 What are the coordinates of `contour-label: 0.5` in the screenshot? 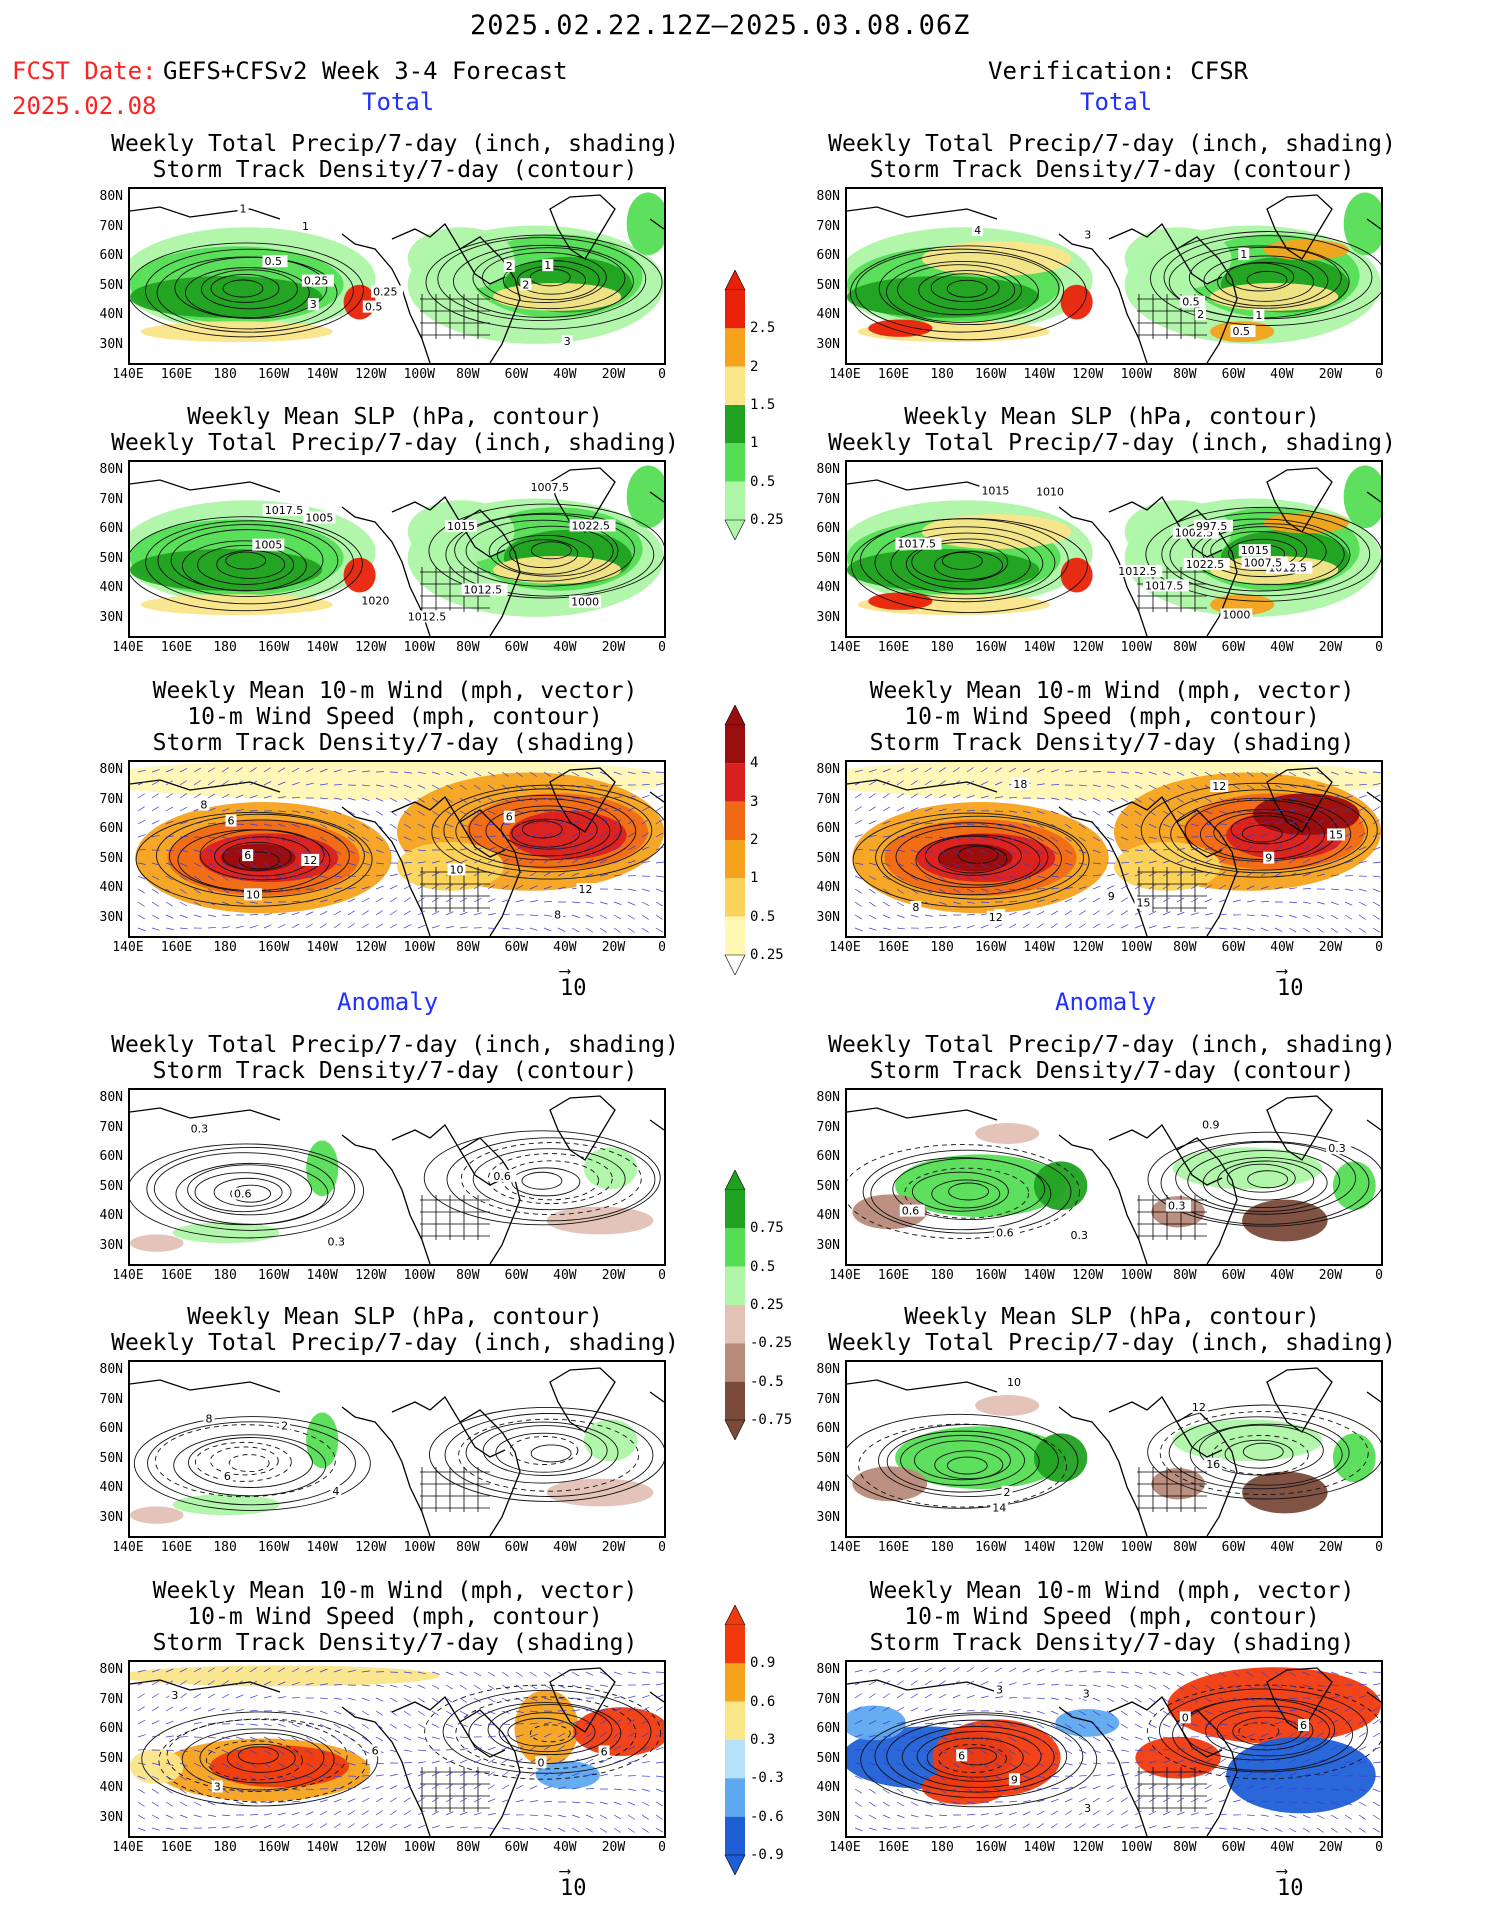 It's located at (274, 261).